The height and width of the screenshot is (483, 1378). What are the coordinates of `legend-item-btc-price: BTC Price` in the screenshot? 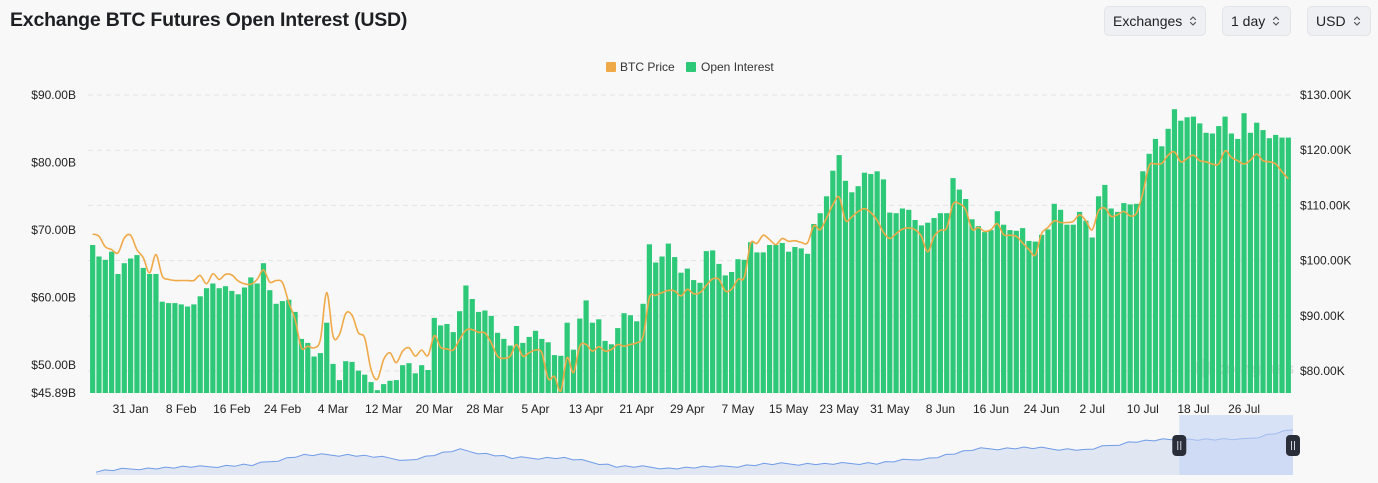 It's located at (640, 67).